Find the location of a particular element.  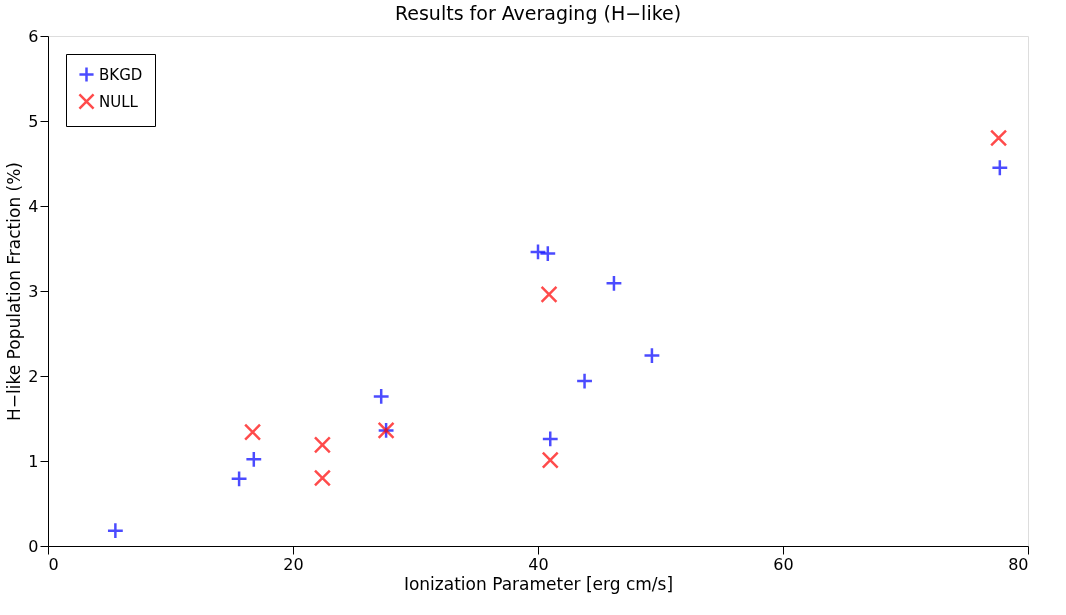

x-tick-label: 80 is located at coordinates (1018, 564).